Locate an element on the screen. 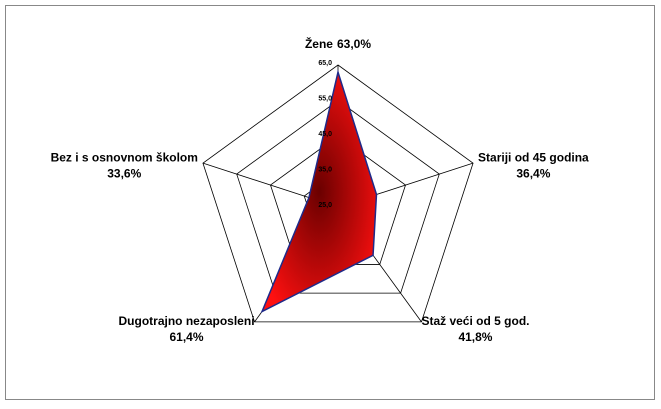 The width and height of the screenshot is (661, 409). category-label: Staž veći od 5 god. is located at coordinates (475, 321).